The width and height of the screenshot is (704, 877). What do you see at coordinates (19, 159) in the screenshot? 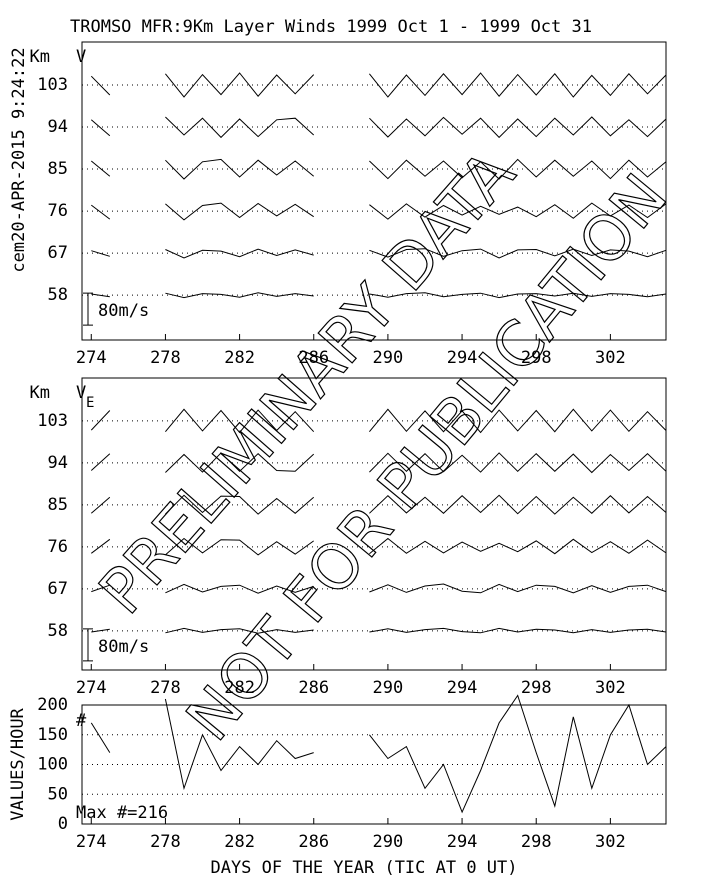
I see `side-label: cem20-APR-2015 9:24:22` at bounding box center [19, 159].